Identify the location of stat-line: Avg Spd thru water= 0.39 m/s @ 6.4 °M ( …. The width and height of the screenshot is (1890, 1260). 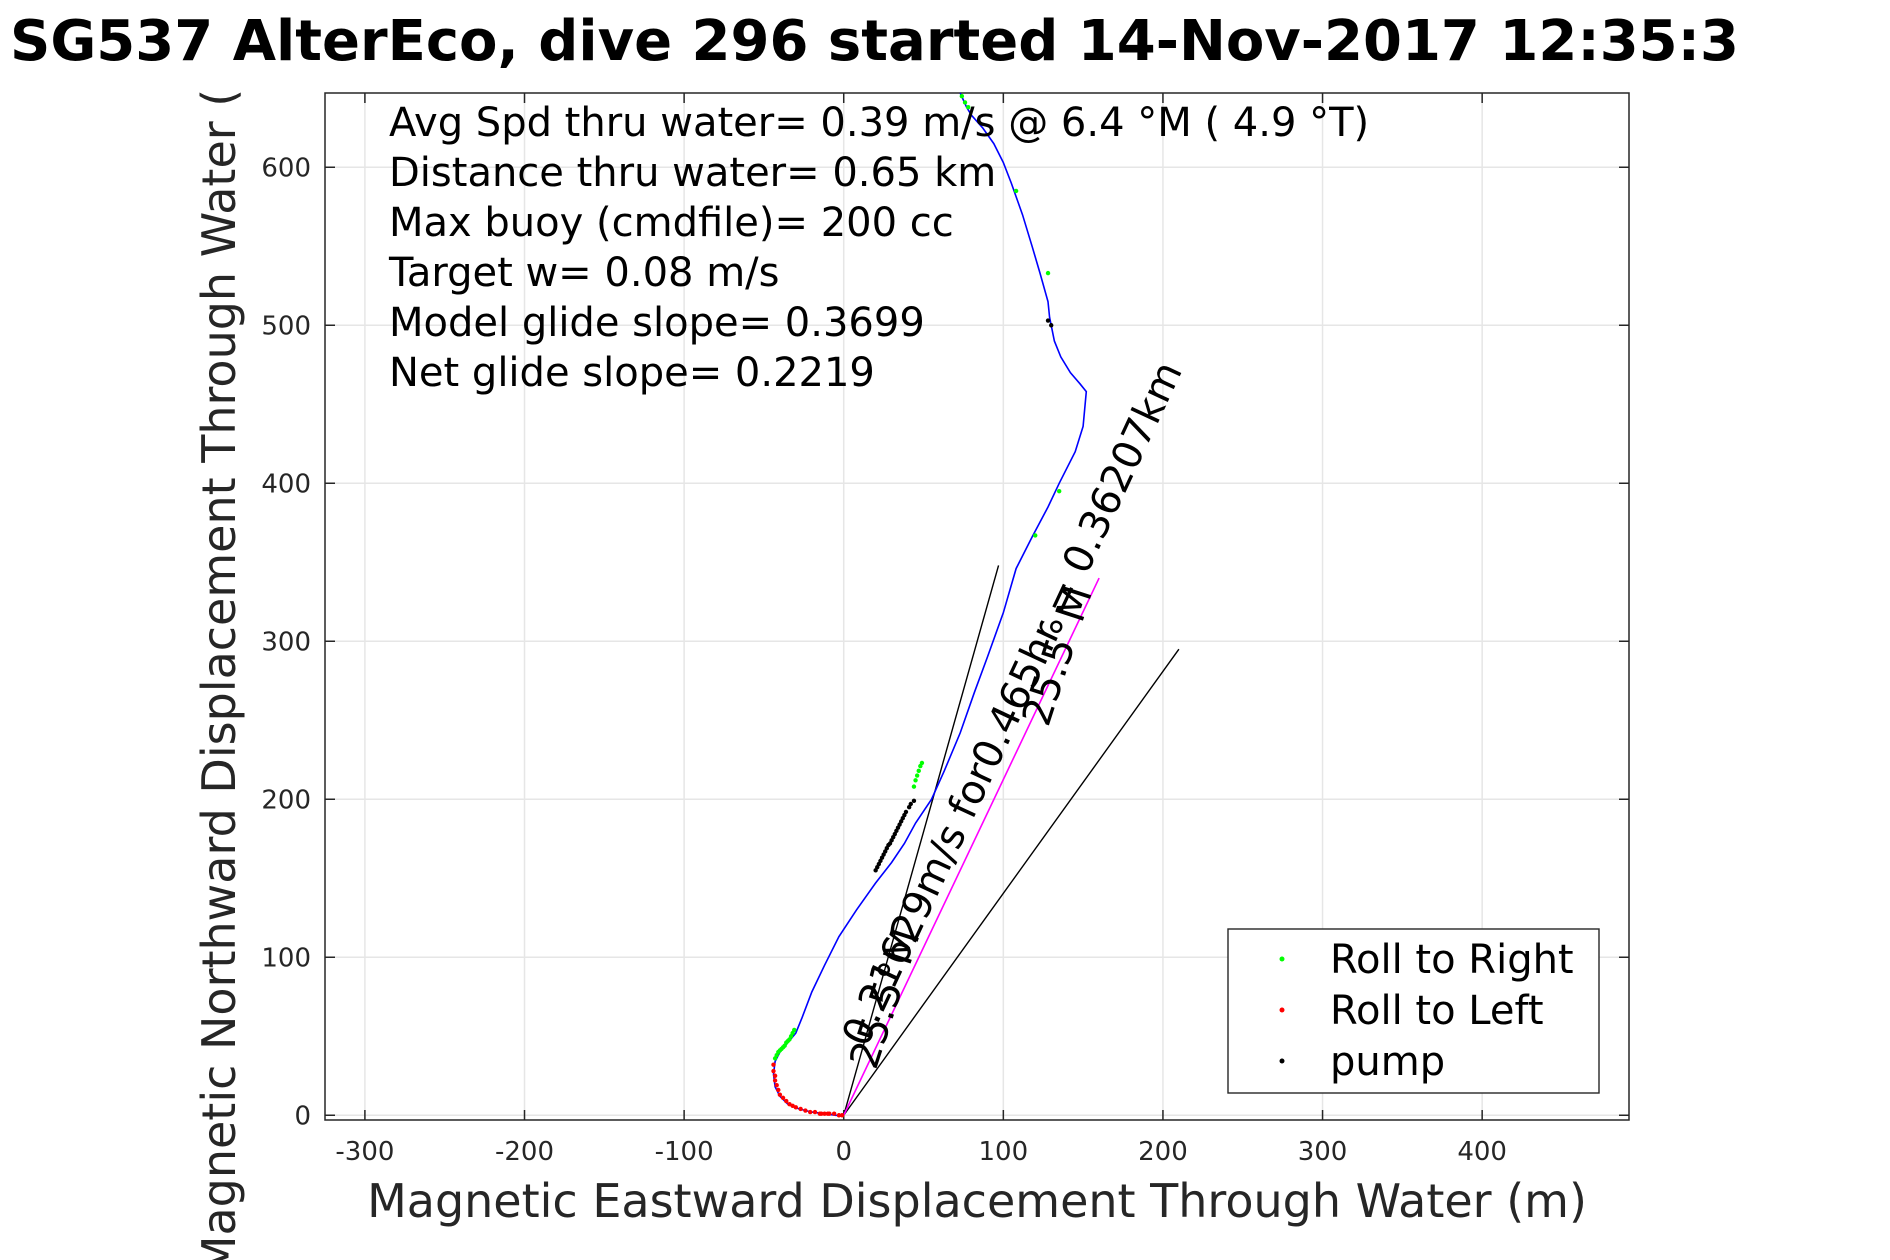
(879, 123).